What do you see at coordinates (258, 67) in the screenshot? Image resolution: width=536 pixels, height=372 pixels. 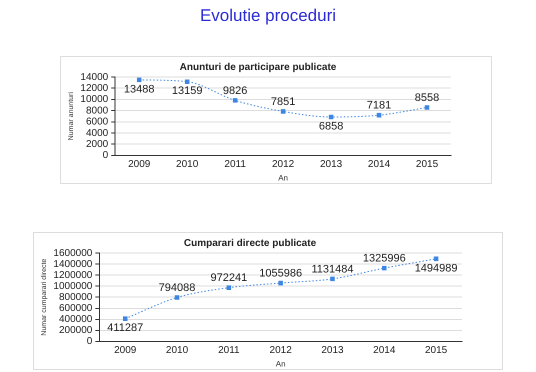 I see `chart-title: Anunturi de participare publicate` at bounding box center [258, 67].